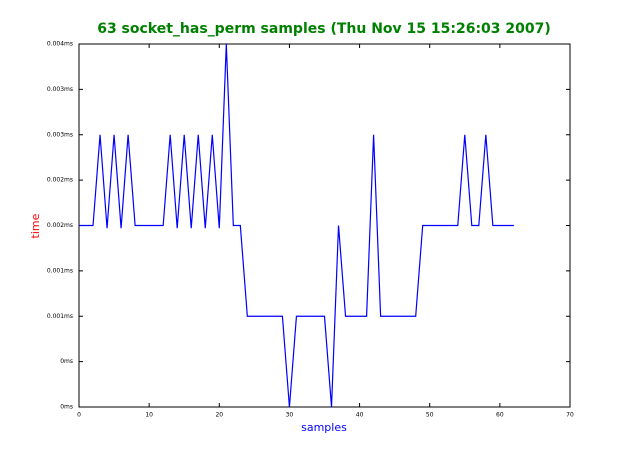  Describe the element at coordinates (60, 44) in the screenshot. I see `y-tick-label: 0.004ms` at that location.